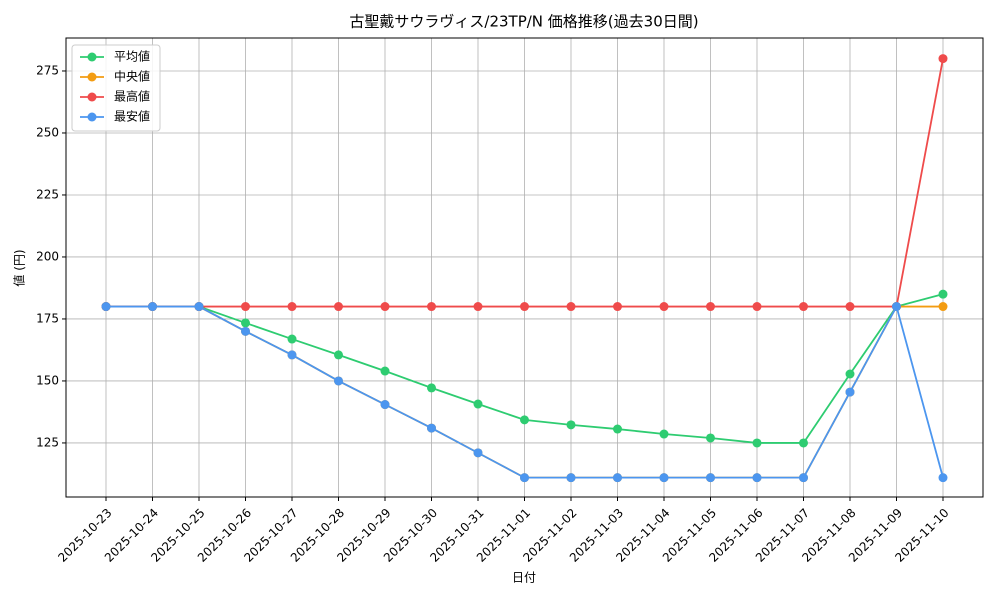 This screenshot has width=1000, height=600. I want to click on y-tick-label: 250, so click(47, 132).